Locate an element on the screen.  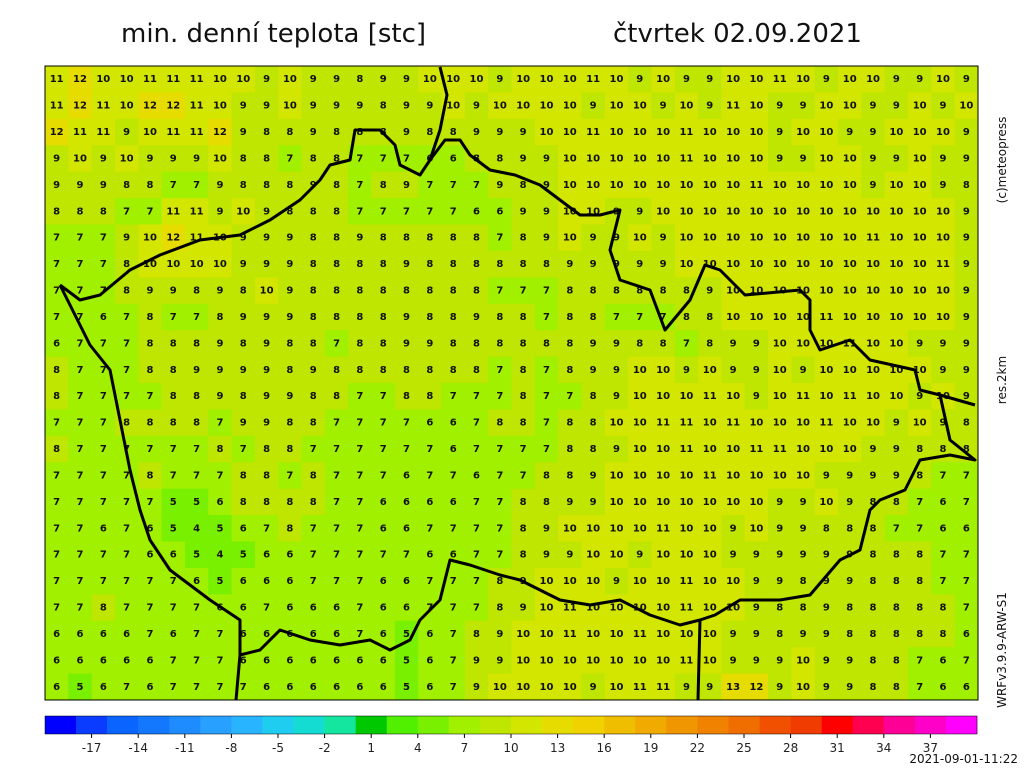
model-name: WRFv3.9.9-ARW-S1 is located at coordinates (1002, 650).